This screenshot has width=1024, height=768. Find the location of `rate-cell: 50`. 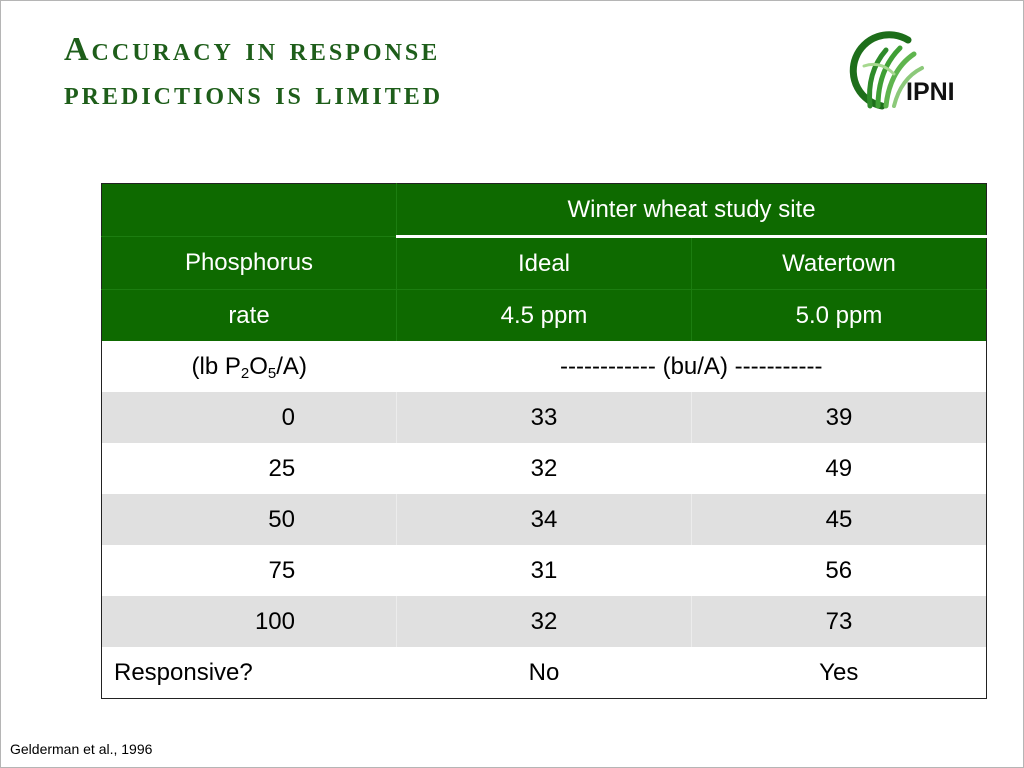

rate-cell: 50 is located at coordinates (249, 519).